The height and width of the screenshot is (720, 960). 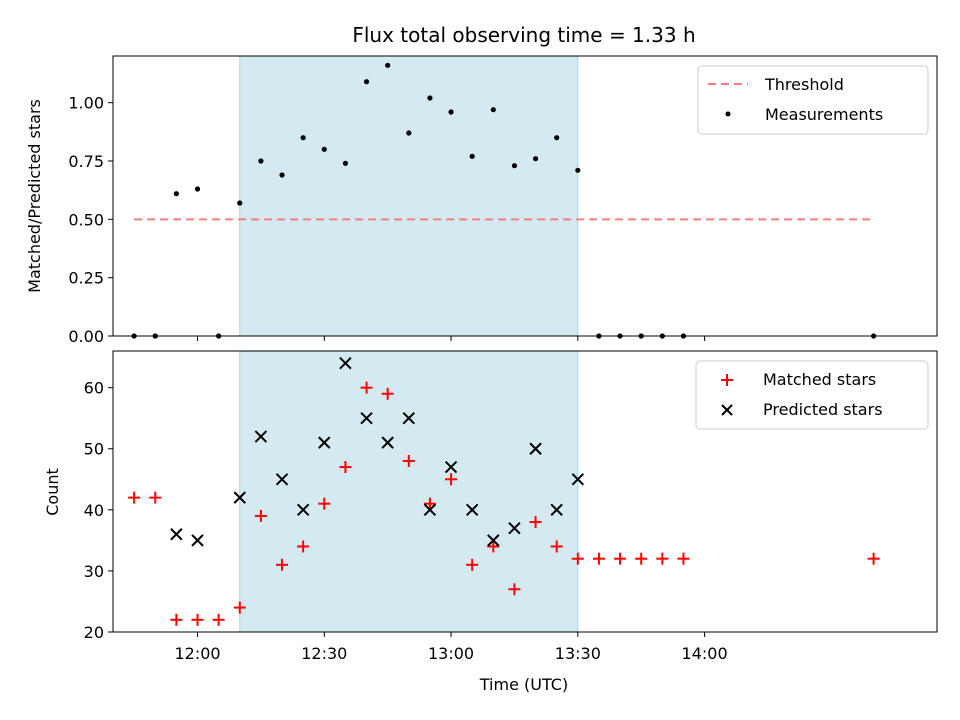 What do you see at coordinates (86, 336) in the screenshot?
I see `top-y-tick-label: 0.00` at bounding box center [86, 336].